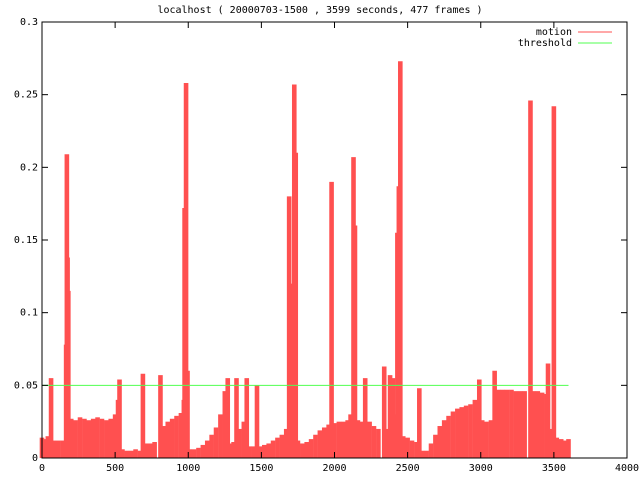 The height and width of the screenshot is (480, 640). What do you see at coordinates (188, 468) in the screenshot?
I see `x-tick-label: 1000` at bounding box center [188, 468].